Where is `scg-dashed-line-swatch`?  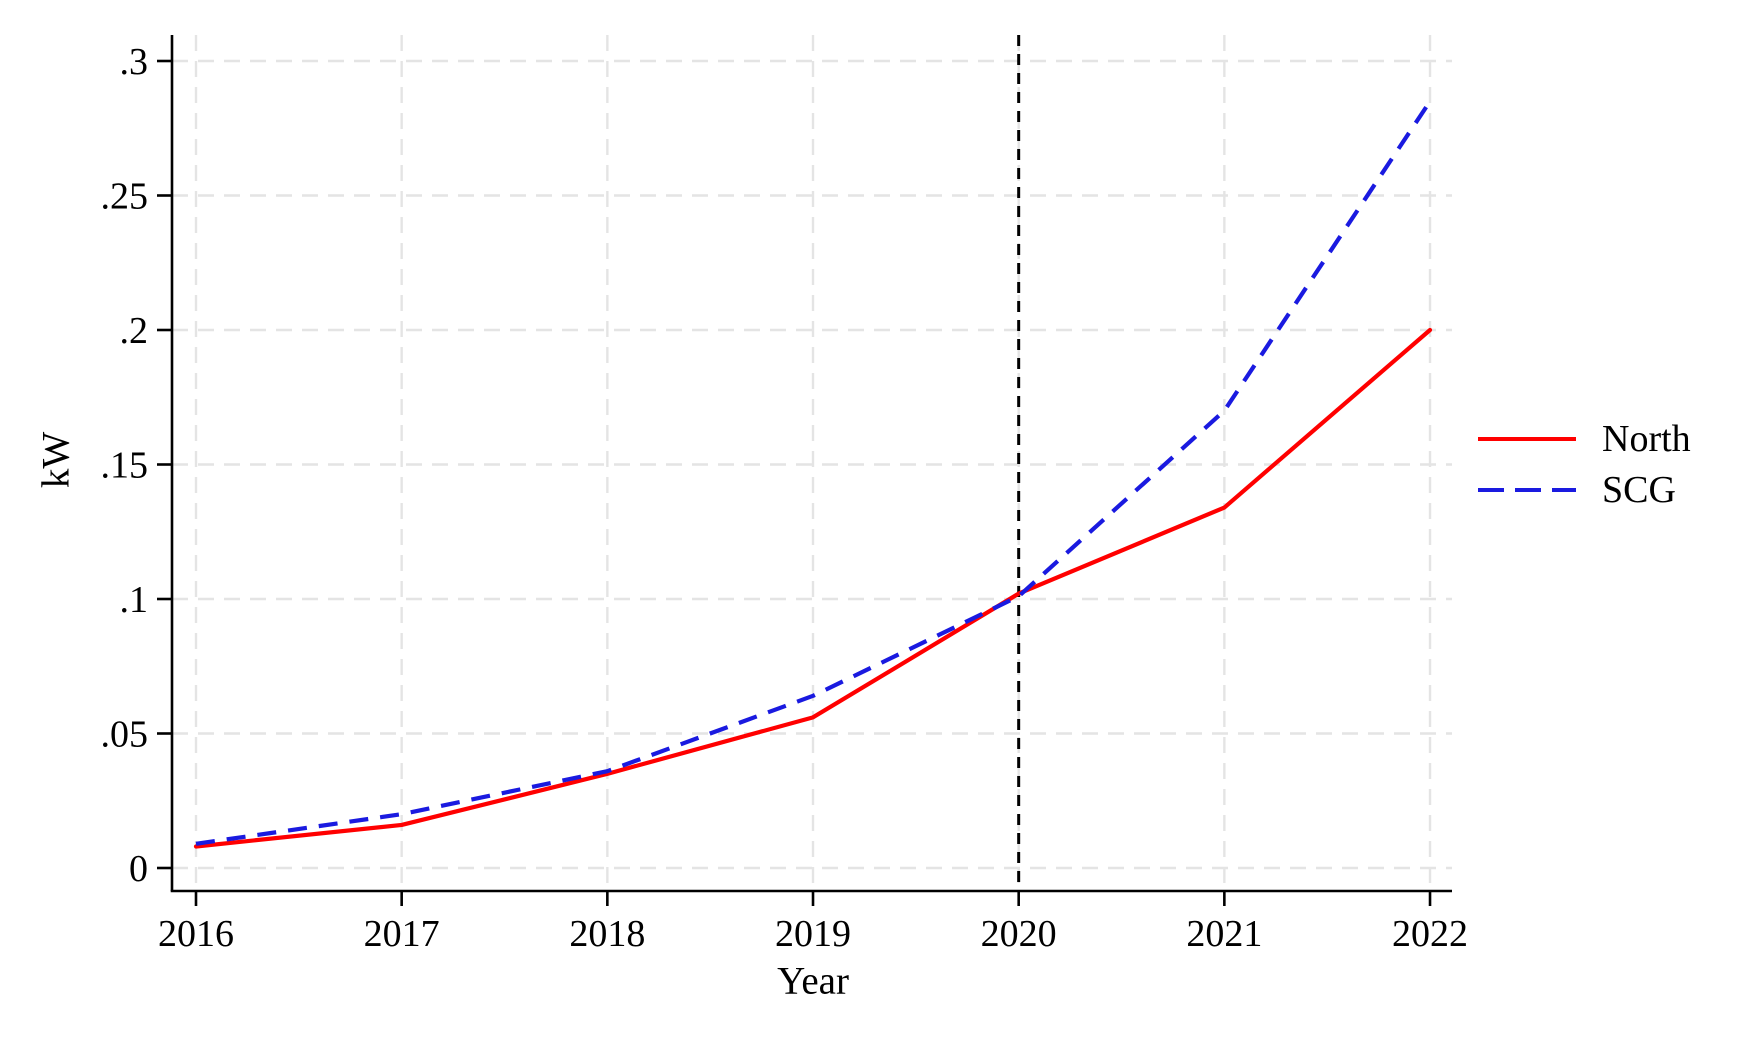 scg-dashed-line-swatch is located at coordinates (1527, 489).